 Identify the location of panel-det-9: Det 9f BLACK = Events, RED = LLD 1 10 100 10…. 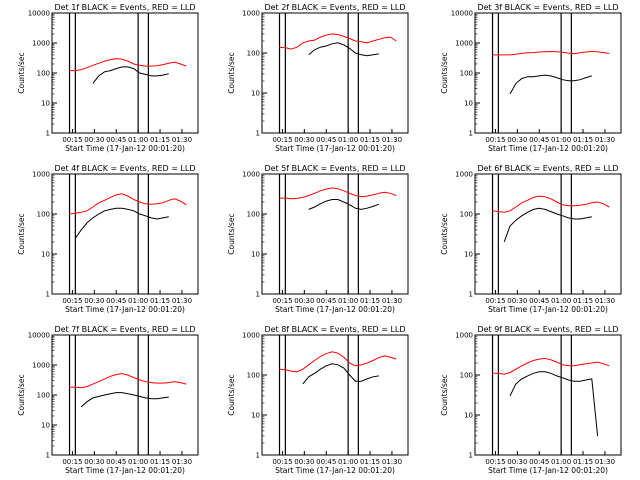
(531, 400).